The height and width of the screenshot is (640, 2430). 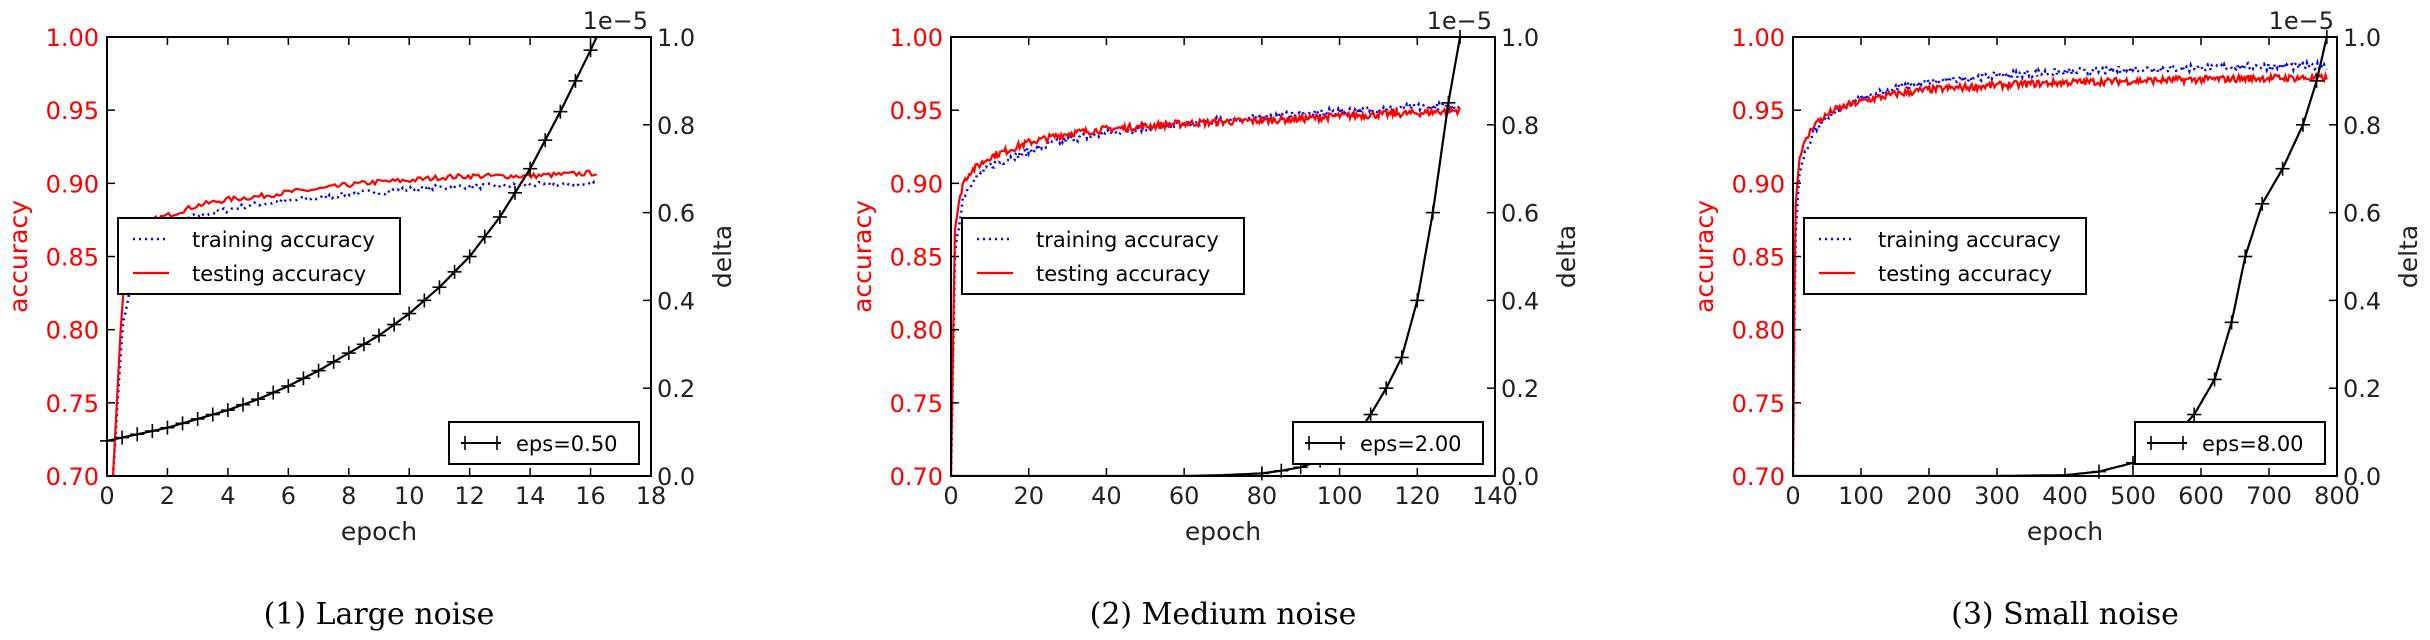 What do you see at coordinates (1184, 496) in the screenshot?
I see `x-tick-label: 60` at bounding box center [1184, 496].